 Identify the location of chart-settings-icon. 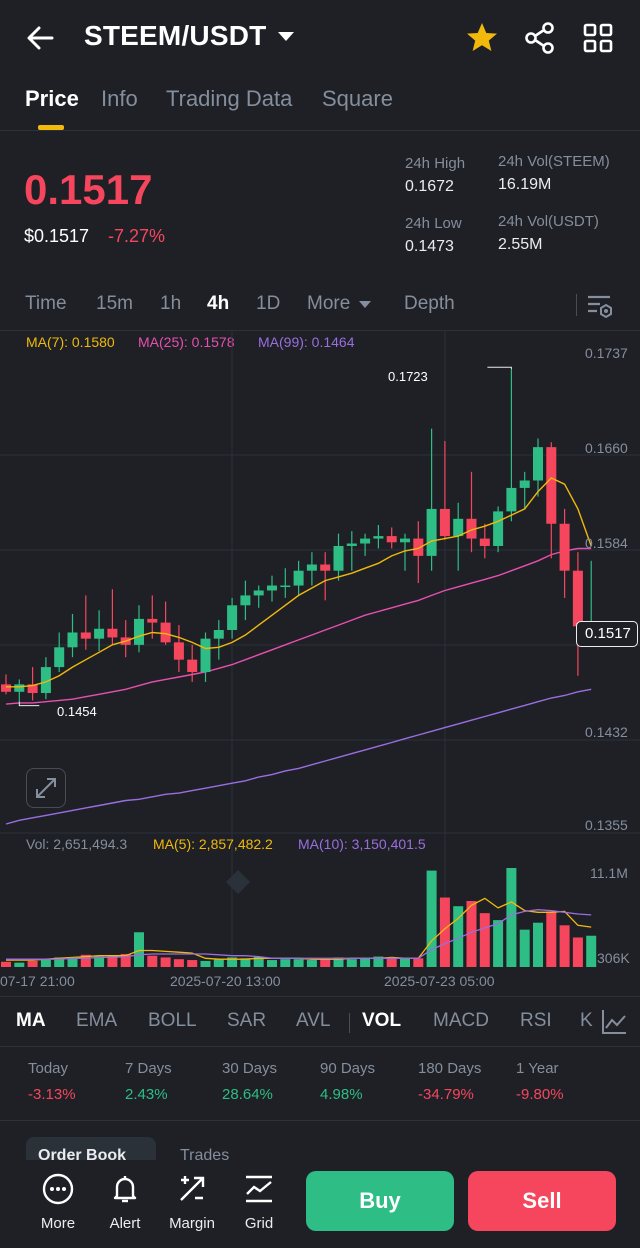
(600, 306).